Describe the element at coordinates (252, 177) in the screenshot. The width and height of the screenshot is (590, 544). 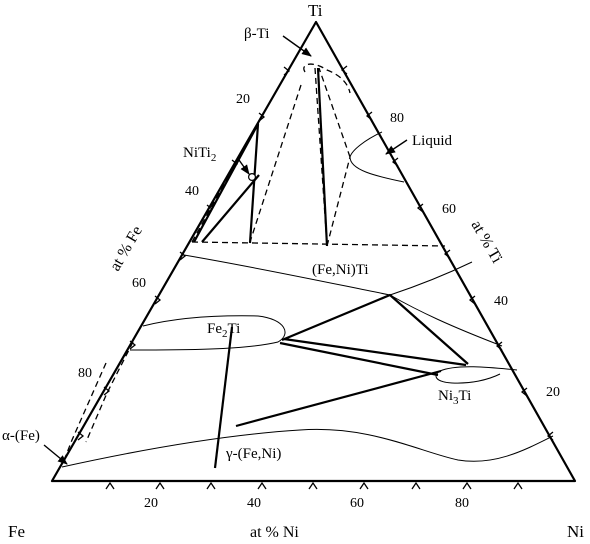
I see `niti2-point` at that location.